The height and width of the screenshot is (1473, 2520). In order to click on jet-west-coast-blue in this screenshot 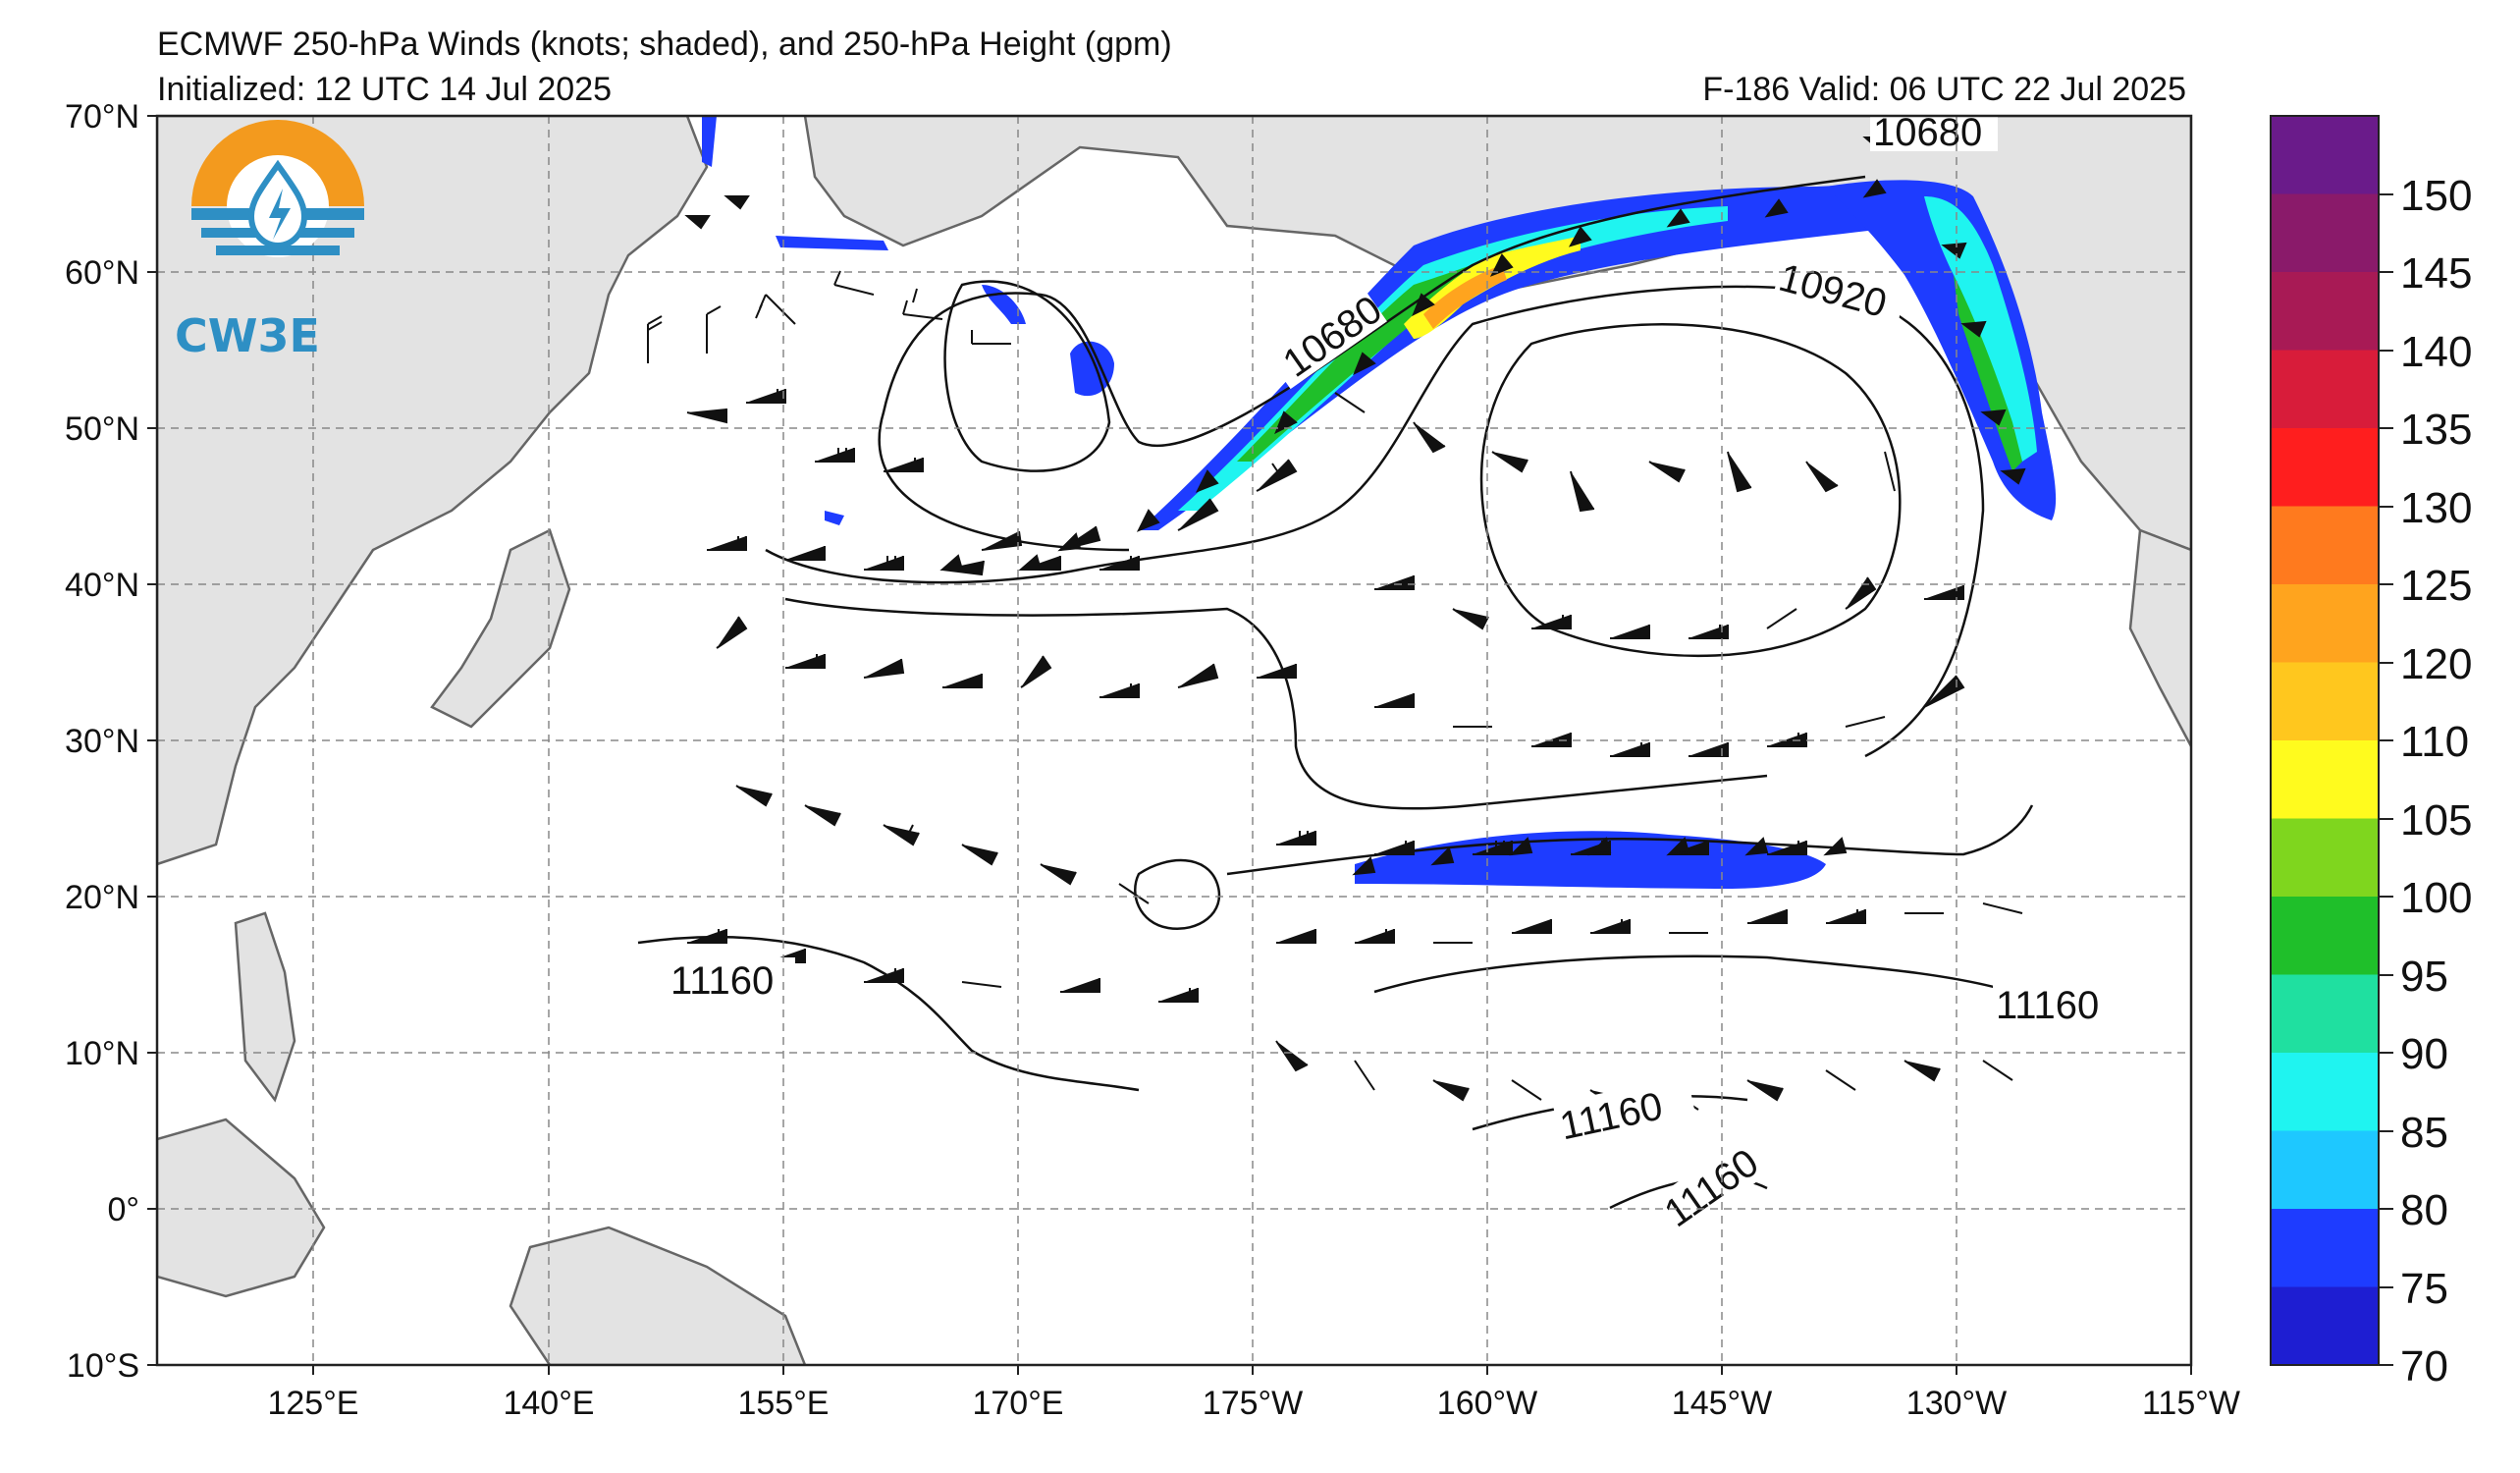, I will do `click(1941, 350)`.